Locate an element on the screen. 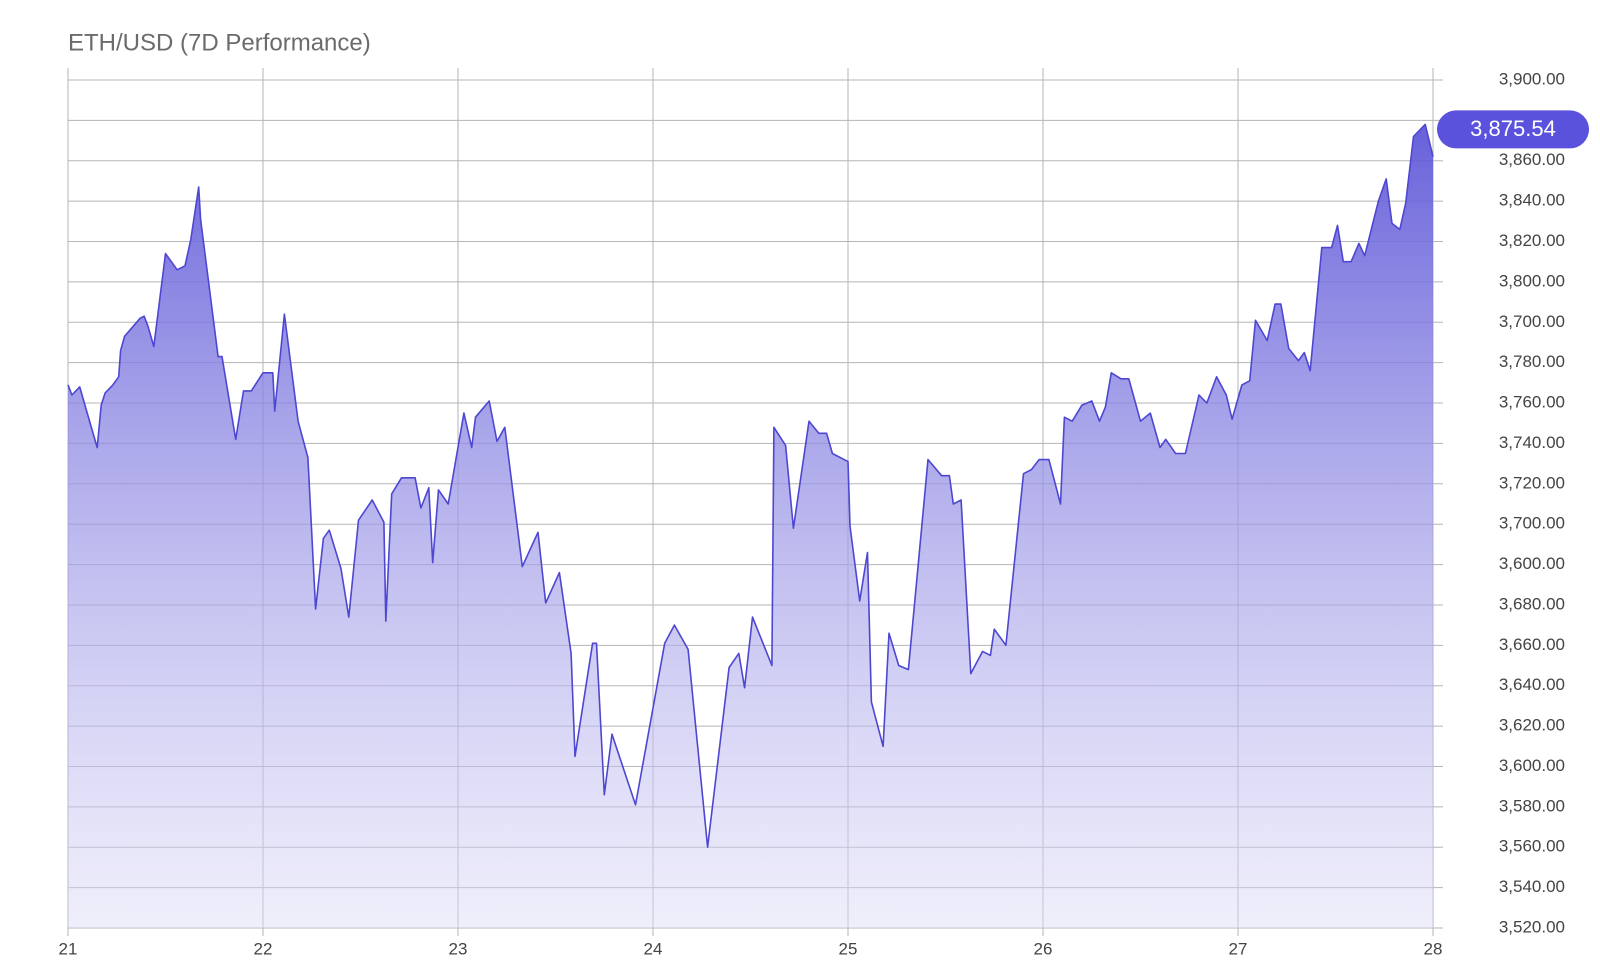  y-tick-label: 3,680.00 is located at coordinates (1532, 603).